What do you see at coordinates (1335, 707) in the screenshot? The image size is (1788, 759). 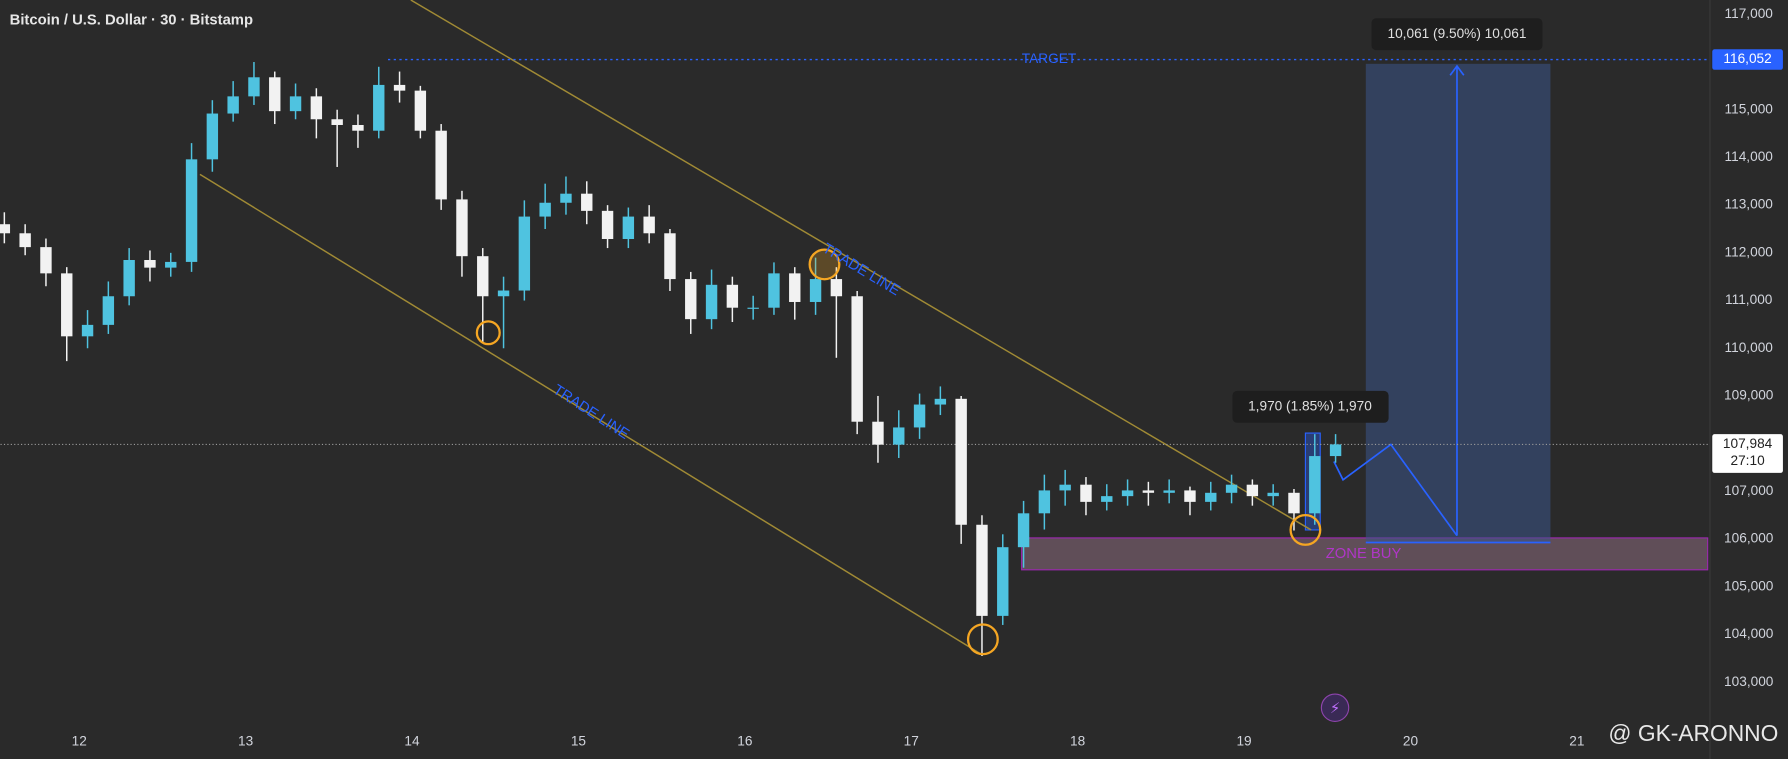 I see `icon` at bounding box center [1335, 707].